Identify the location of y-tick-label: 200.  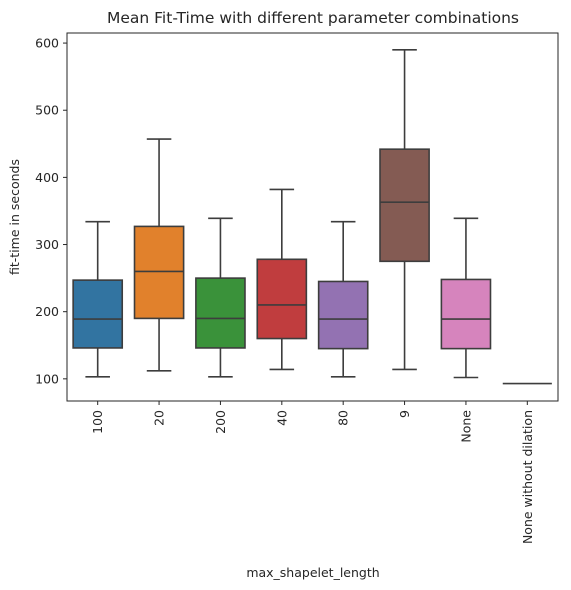
(47, 311).